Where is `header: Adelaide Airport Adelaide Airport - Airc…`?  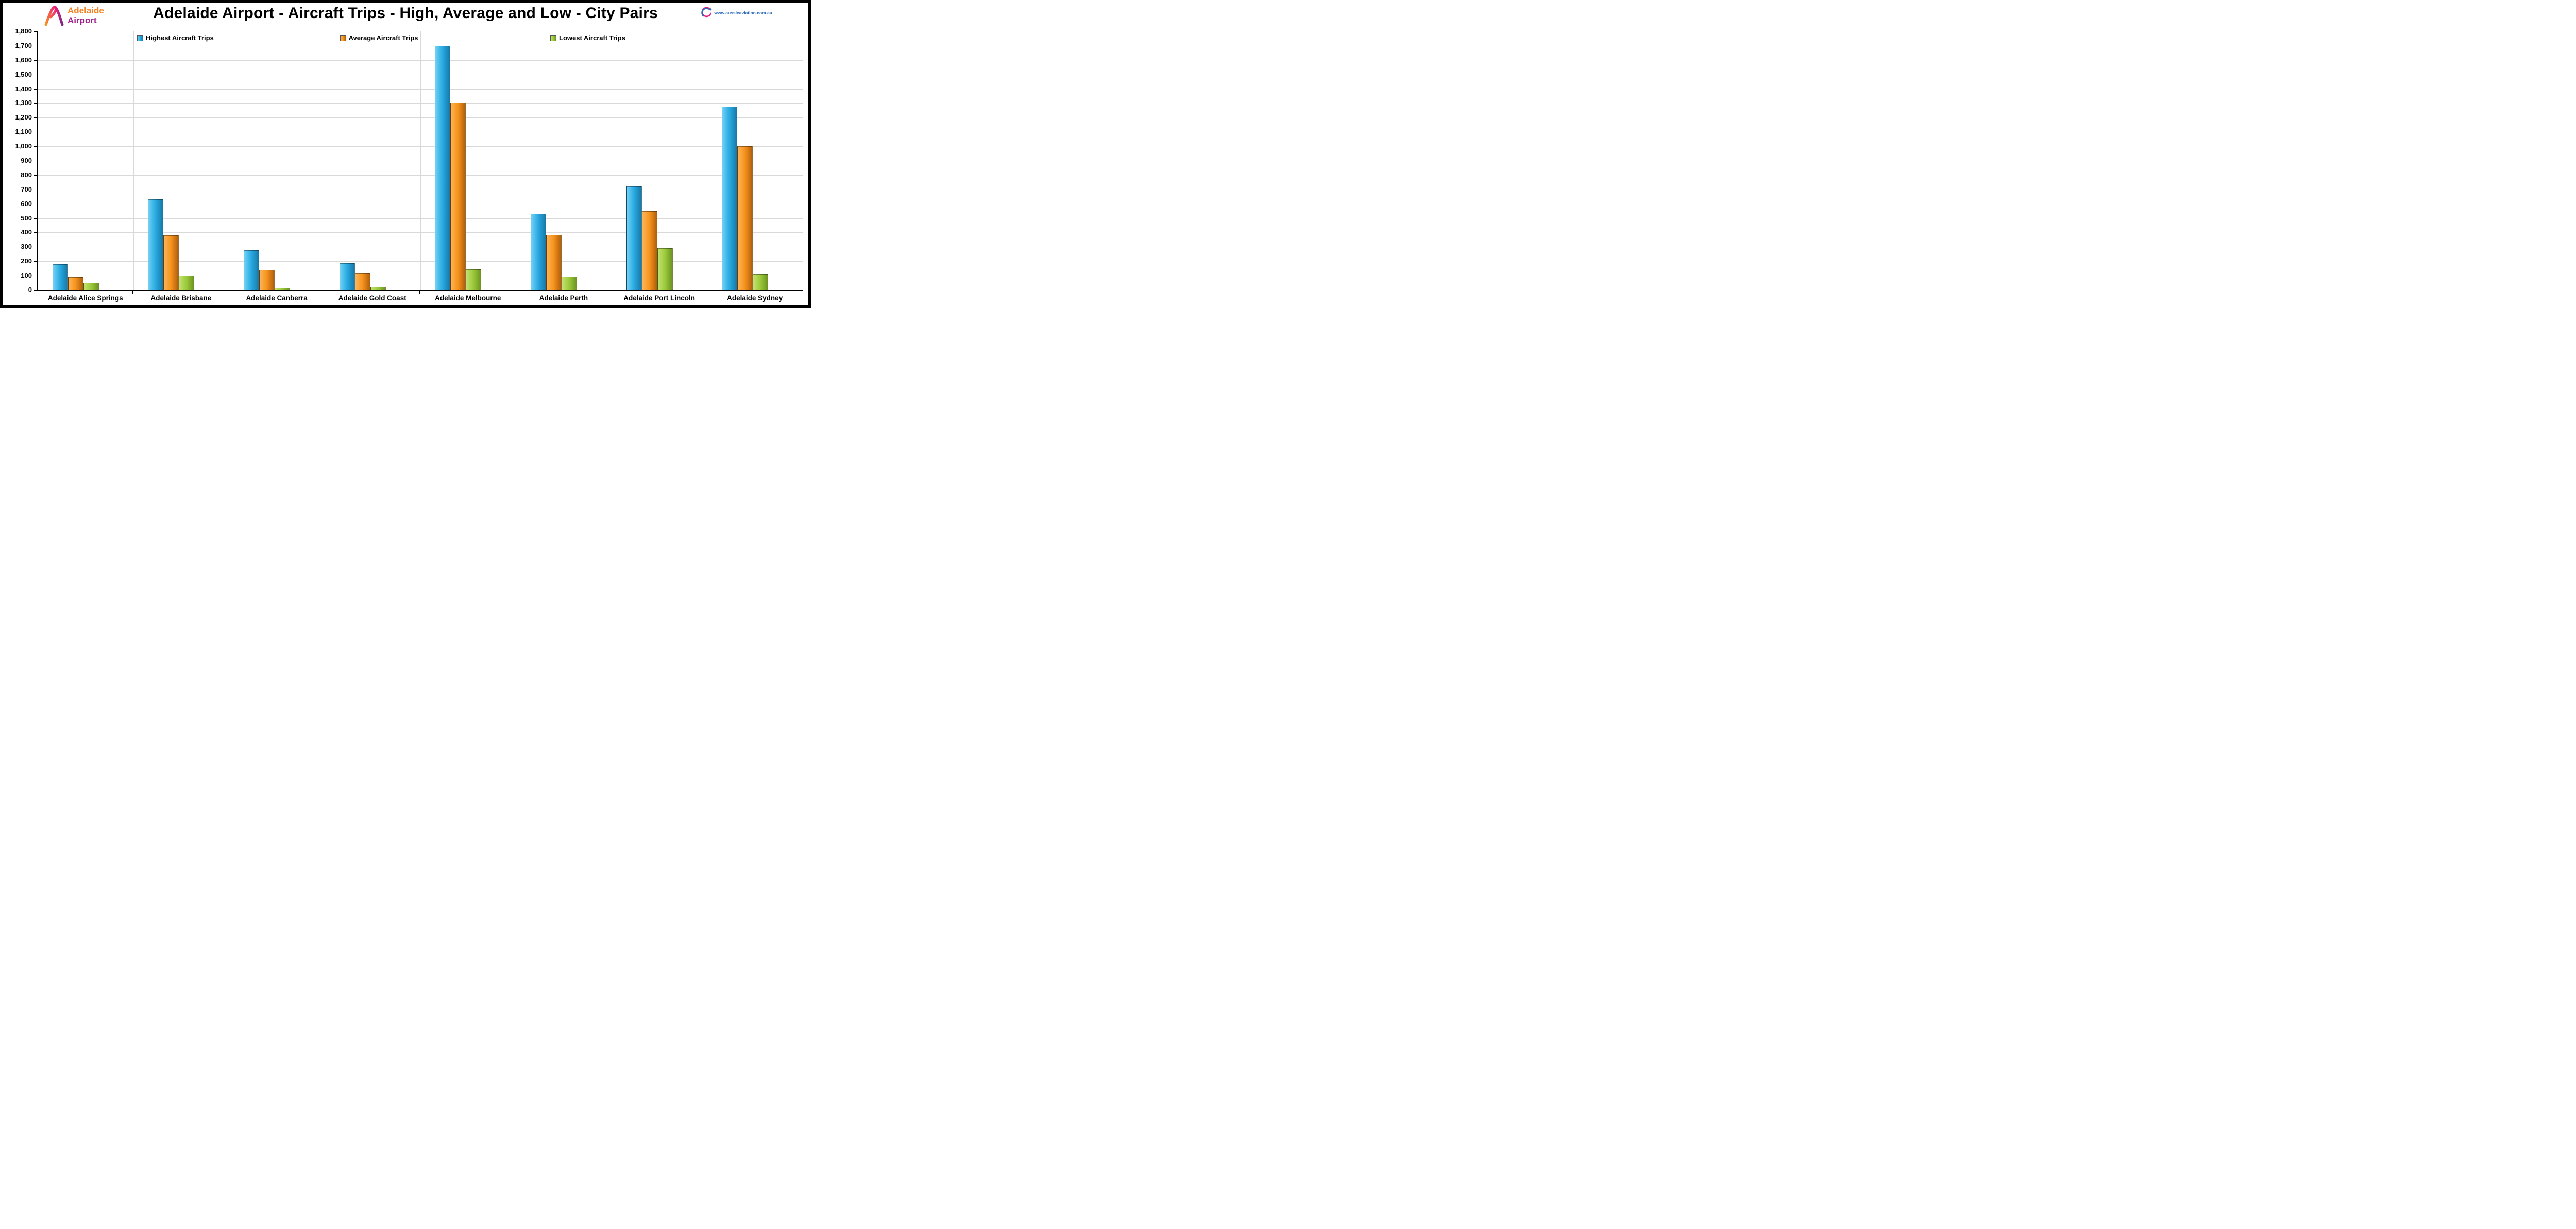
header: Adelaide Airport Adelaide Airport - Airc… is located at coordinates (405, 16).